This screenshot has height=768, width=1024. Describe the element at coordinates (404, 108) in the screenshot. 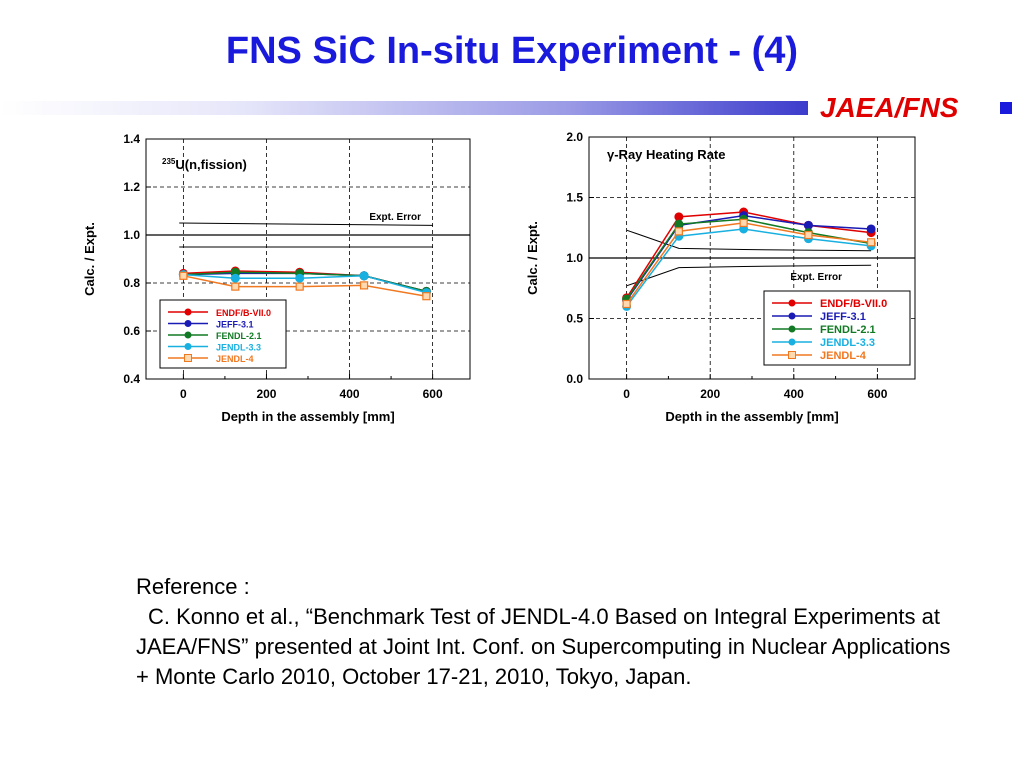

I see `title-underline-bar` at that location.